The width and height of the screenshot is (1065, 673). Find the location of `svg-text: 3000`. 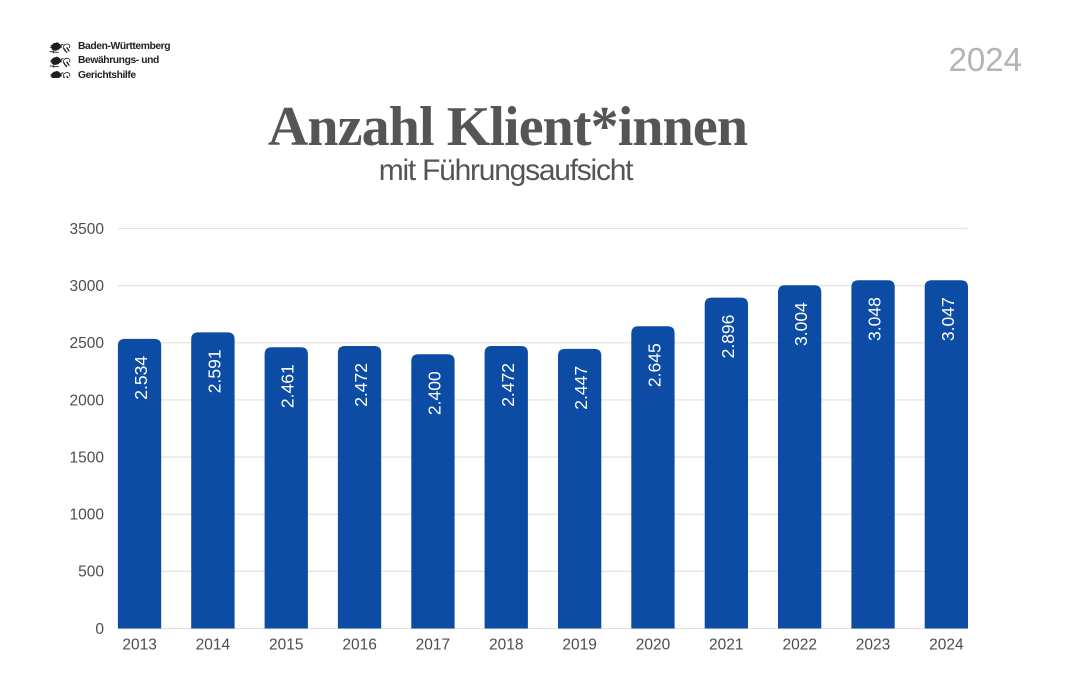

svg-text: 3000 is located at coordinates (87, 286).